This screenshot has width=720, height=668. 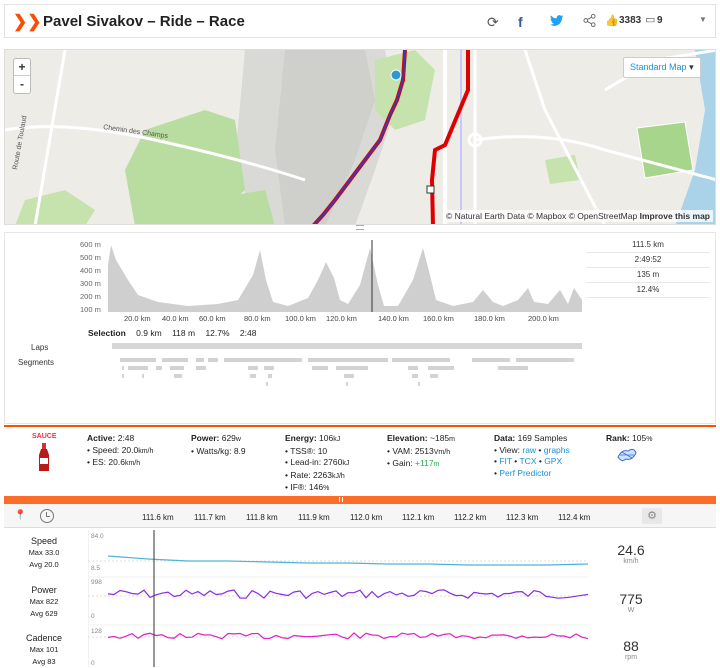 What do you see at coordinates (639, 438) in the screenshot?
I see `rank-value: 105` at bounding box center [639, 438].